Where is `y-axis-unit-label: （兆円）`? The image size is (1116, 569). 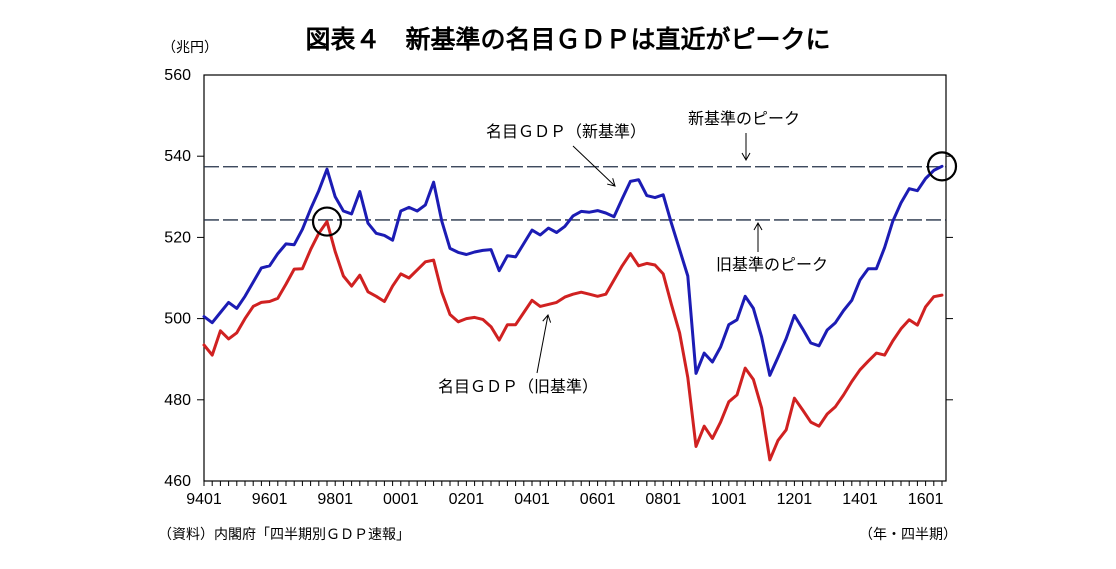 y-axis-unit-label: （兆円） is located at coordinates (190, 47).